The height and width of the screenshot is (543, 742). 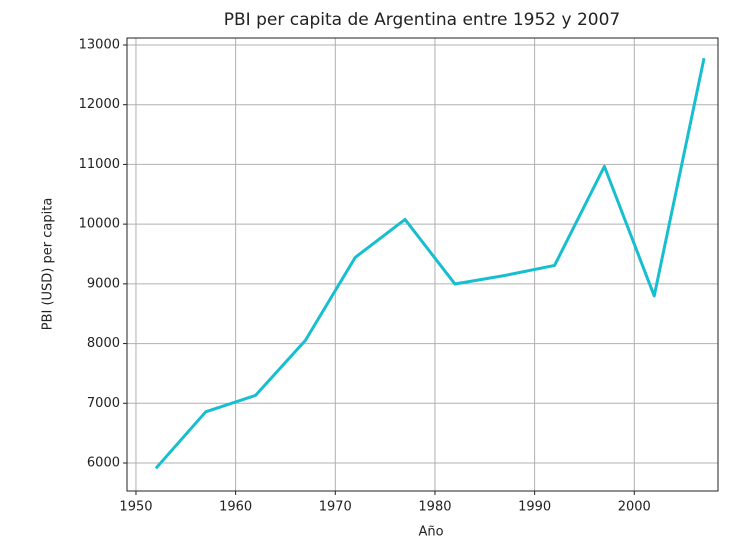 I want to click on y-tick-label: 6000, so click(x=103, y=462).